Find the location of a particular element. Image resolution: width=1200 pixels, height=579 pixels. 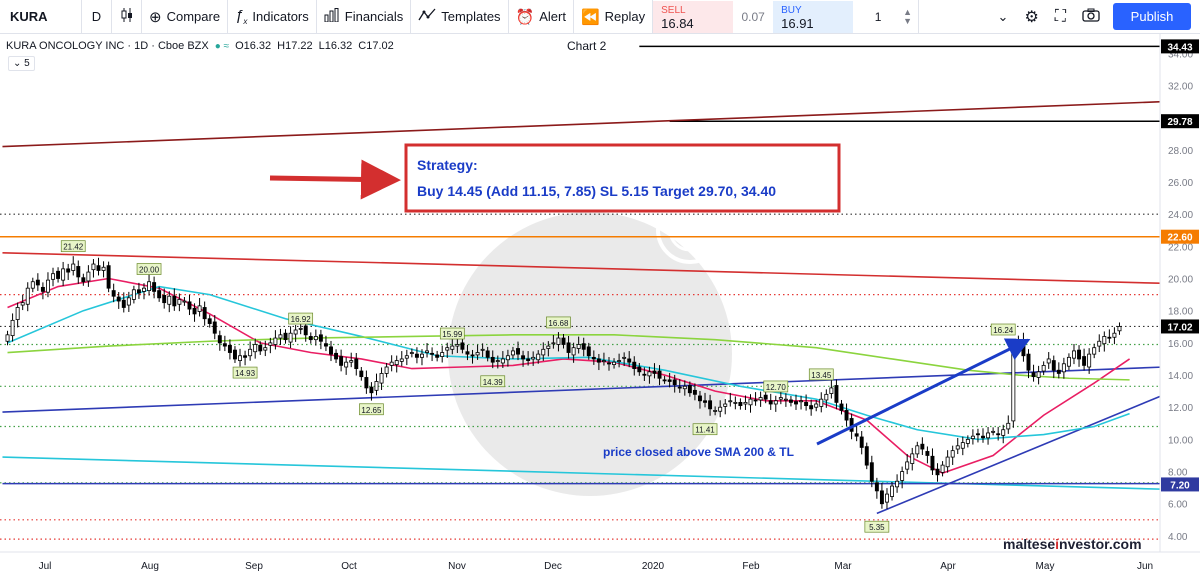

templates-button: Templates is located at coordinates (460, 17).